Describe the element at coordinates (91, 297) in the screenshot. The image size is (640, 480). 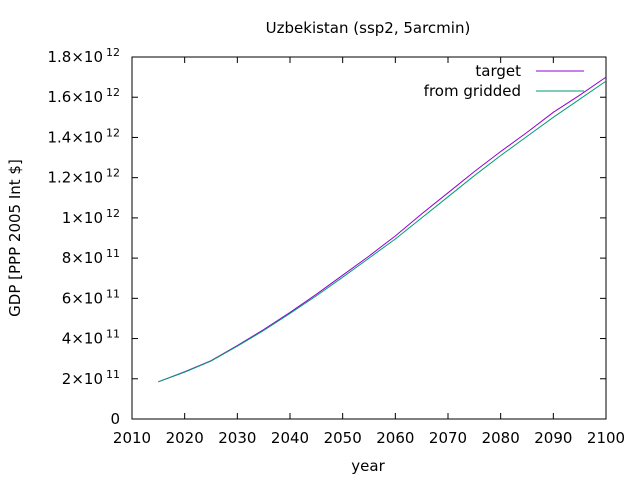
I see `y-tick-label: 6×10 11` at that location.